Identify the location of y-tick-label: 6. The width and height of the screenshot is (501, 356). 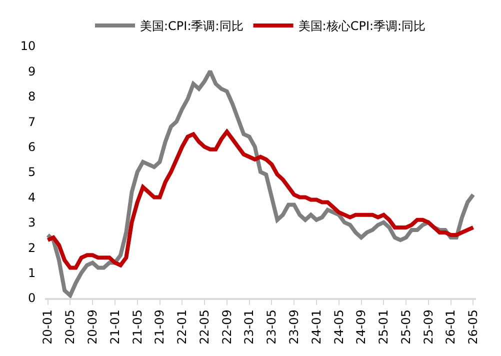
(32, 147).